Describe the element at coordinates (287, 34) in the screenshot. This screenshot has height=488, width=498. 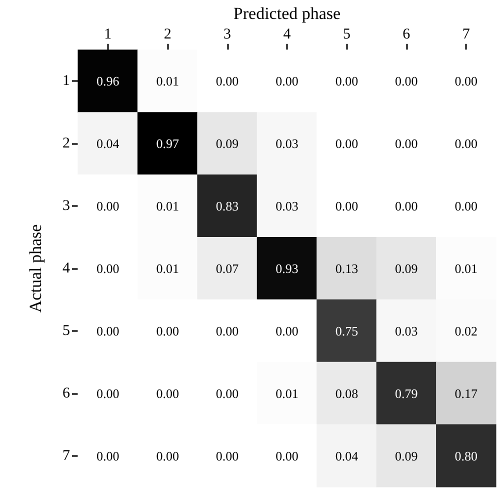
I see `x-tick-label: 4` at that location.